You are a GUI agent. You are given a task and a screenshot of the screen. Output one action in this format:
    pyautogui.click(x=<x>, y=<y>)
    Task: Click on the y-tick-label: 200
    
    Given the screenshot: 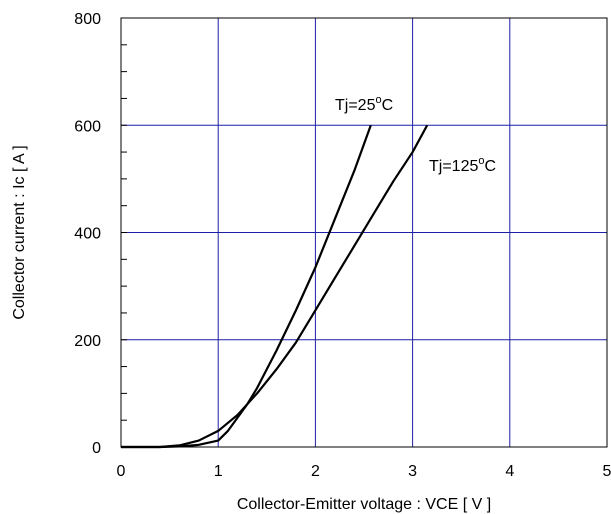 What is the action you would take?
    pyautogui.click(x=87, y=341)
    